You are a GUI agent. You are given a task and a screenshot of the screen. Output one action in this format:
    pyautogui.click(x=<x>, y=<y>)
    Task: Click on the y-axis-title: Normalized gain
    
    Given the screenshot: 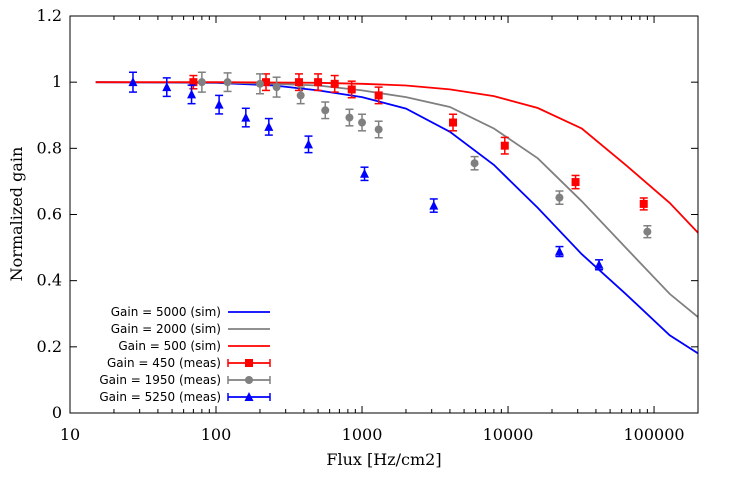 What is the action you would take?
    pyautogui.click(x=16, y=214)
    